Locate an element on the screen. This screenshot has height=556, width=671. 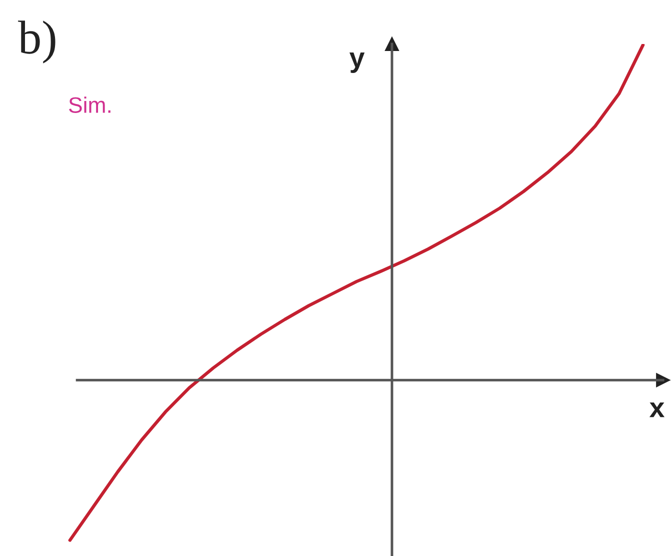
x-axis-title: x is located at coordinates (657, 410).